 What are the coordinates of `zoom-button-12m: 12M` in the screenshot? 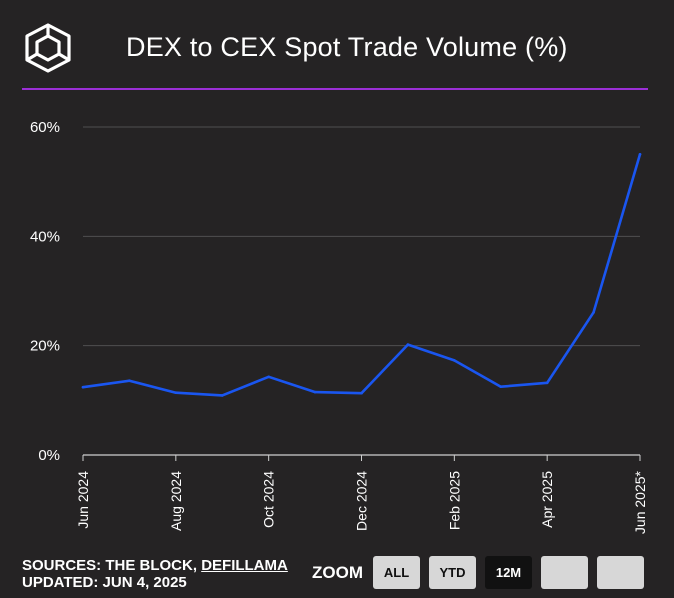 It's located at (508, 572).